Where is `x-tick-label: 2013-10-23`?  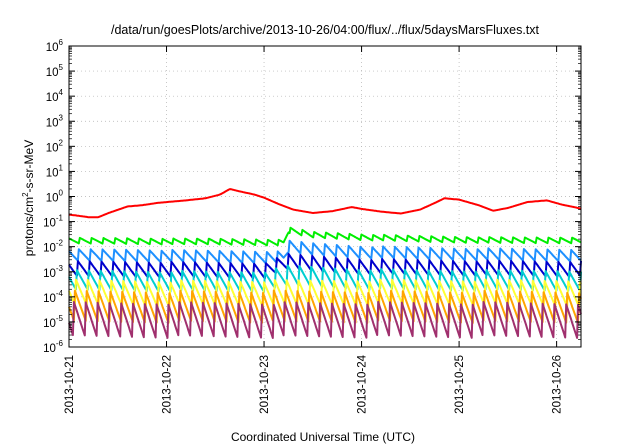
x-tick-label: 2013-10-23 is located at coordinates (265, 384).